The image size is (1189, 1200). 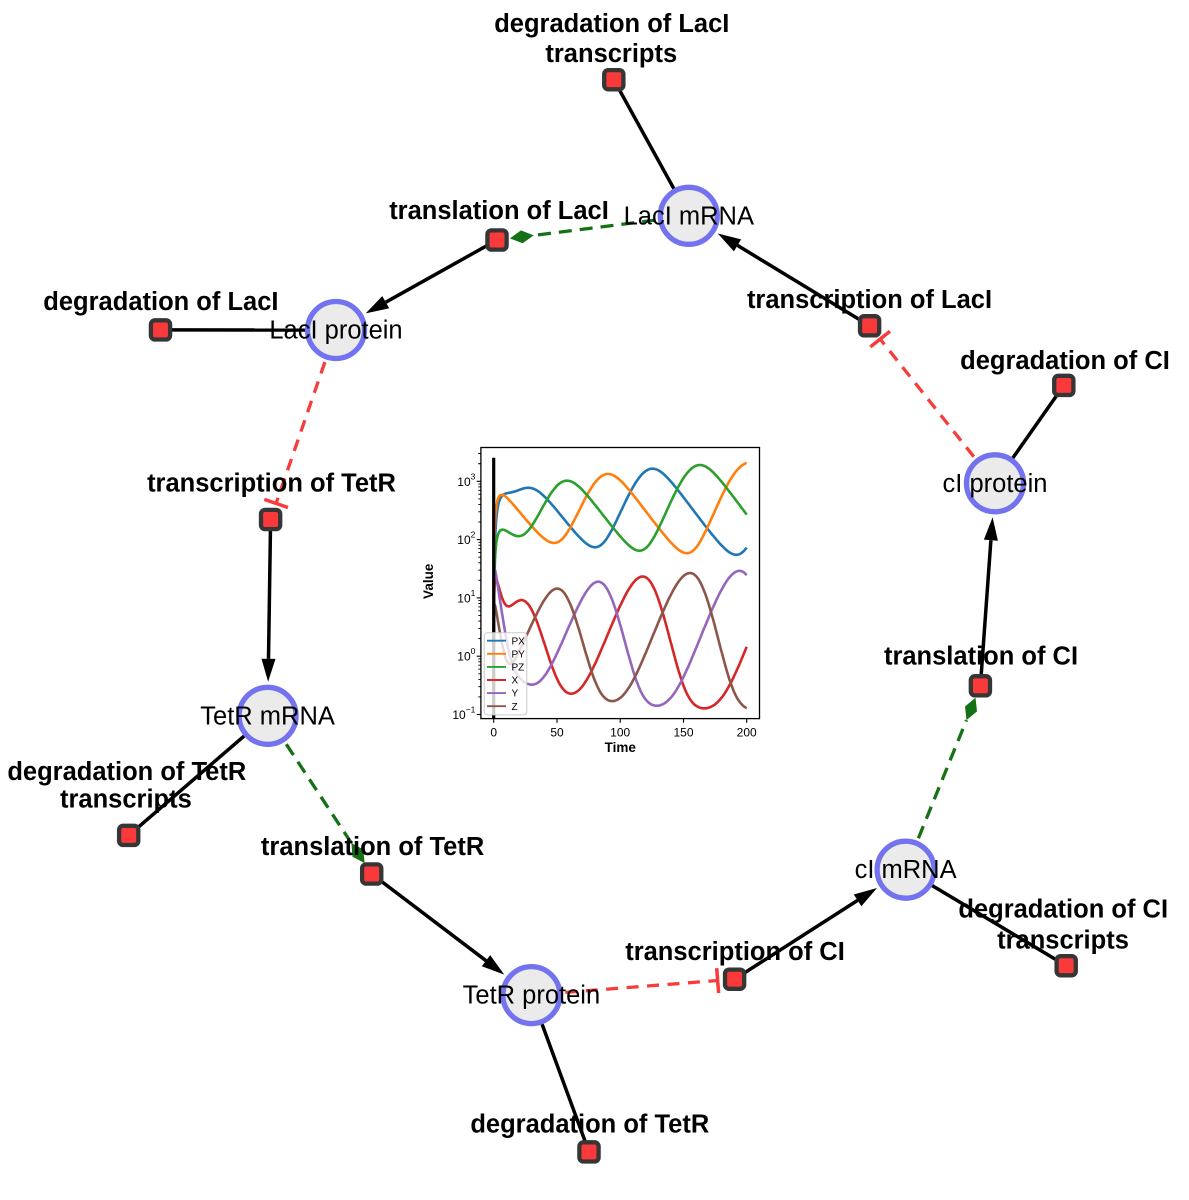 I want to click on svg-text: cI protein, so click(x=995, y=484).